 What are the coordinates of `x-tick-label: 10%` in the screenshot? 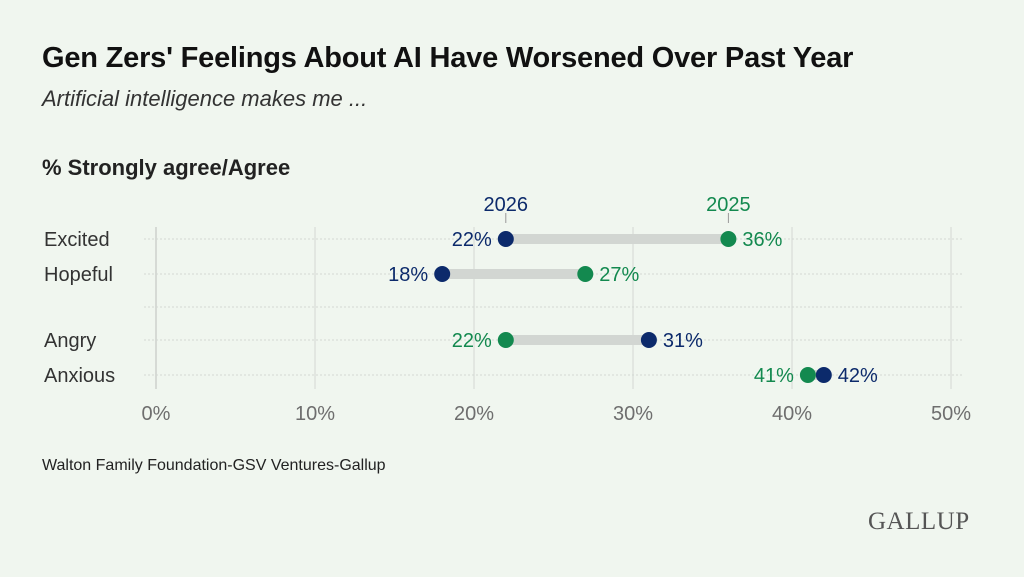 It's located at (315, 414).